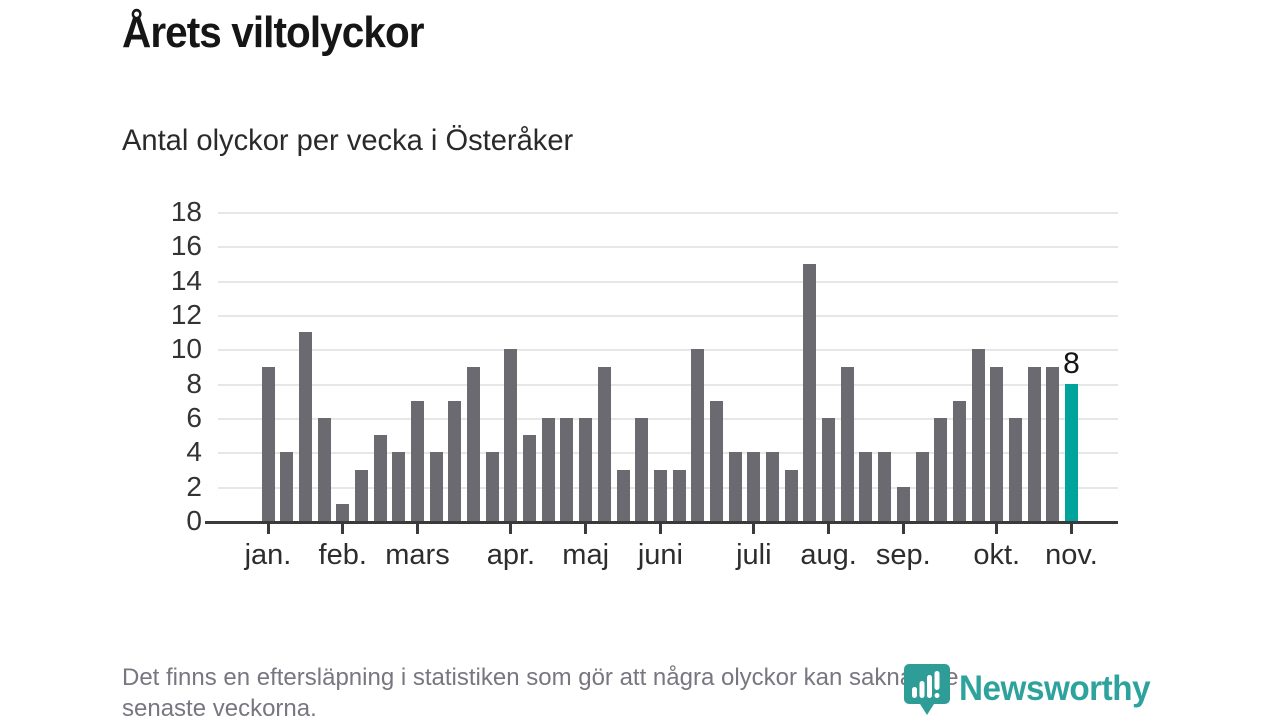  I want to click on x-tick-label: mars, so click(417, 555).